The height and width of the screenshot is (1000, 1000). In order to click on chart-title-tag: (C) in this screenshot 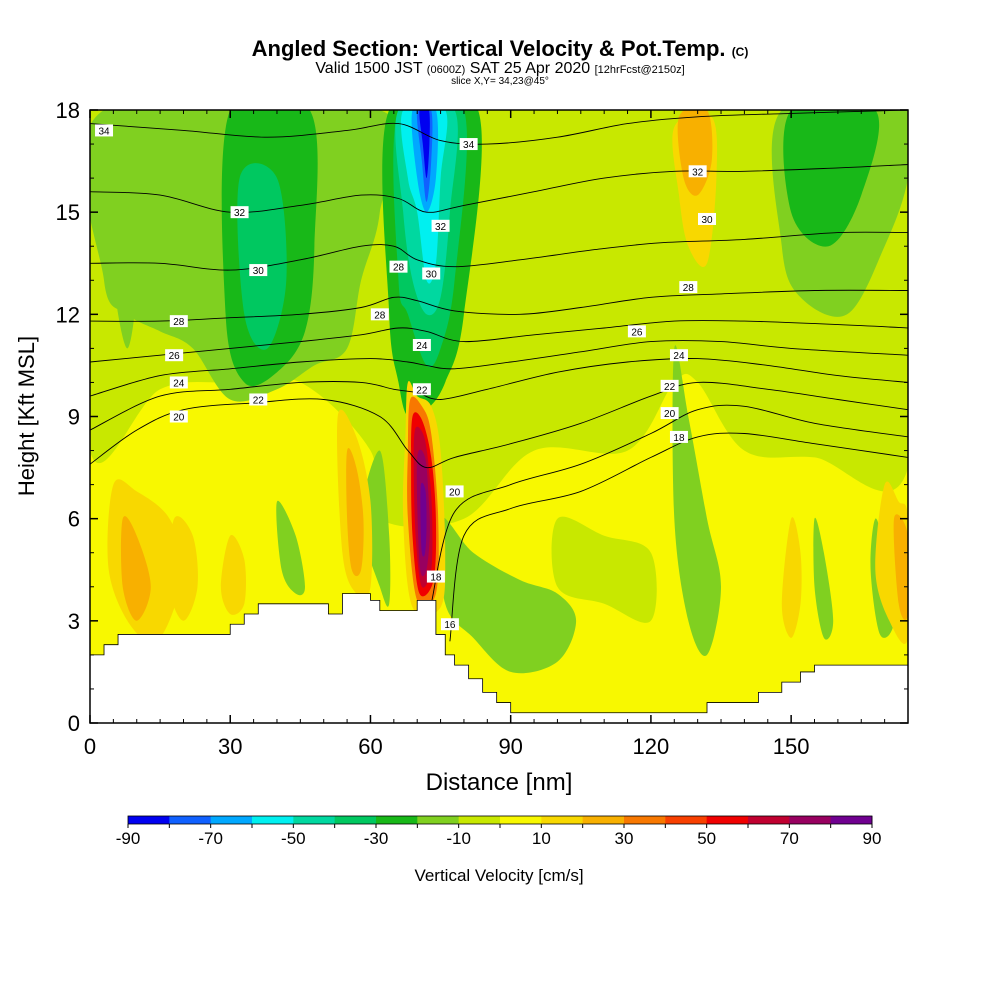, I will do `click(740, 52)`.